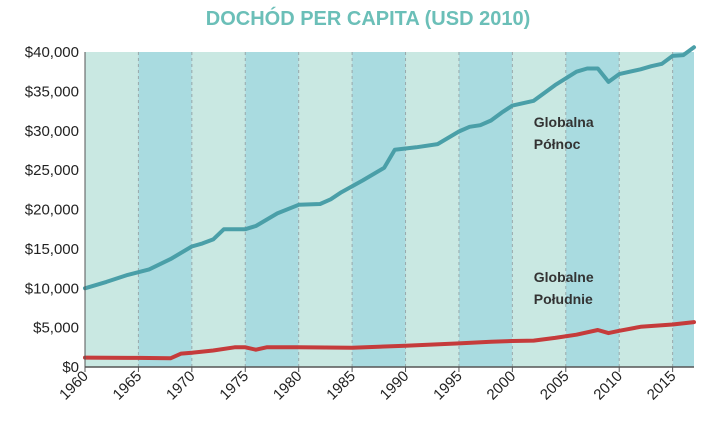  I want to click on annotation-line: Północ, so click(557, 144).